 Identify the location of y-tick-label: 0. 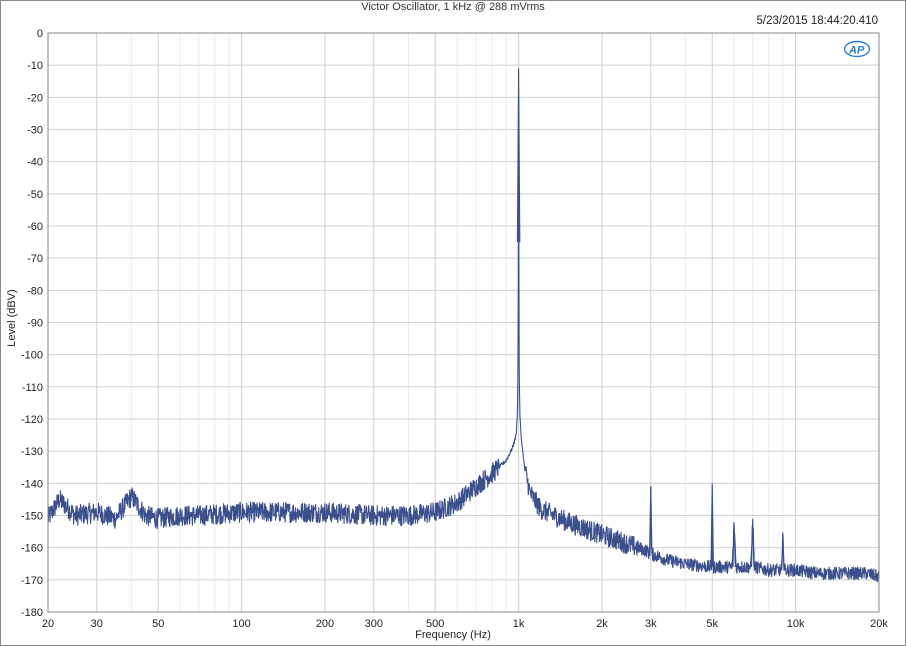
(40, 34).